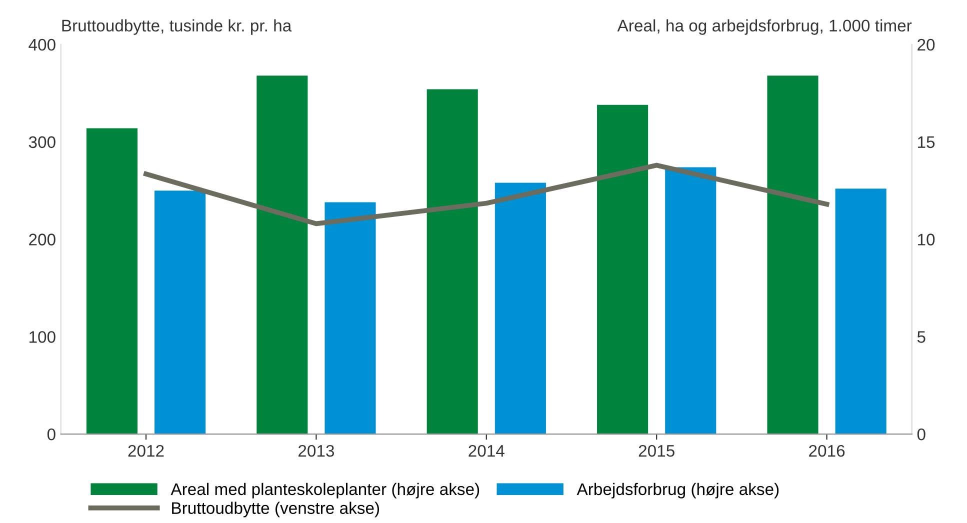 The image size is (967, 523). What do you see at coordinates (325, 490) in the screenshot?
I see `legend-label: Areal med planteskoleplanter (højre akse)` at bounding box center [325, 490].